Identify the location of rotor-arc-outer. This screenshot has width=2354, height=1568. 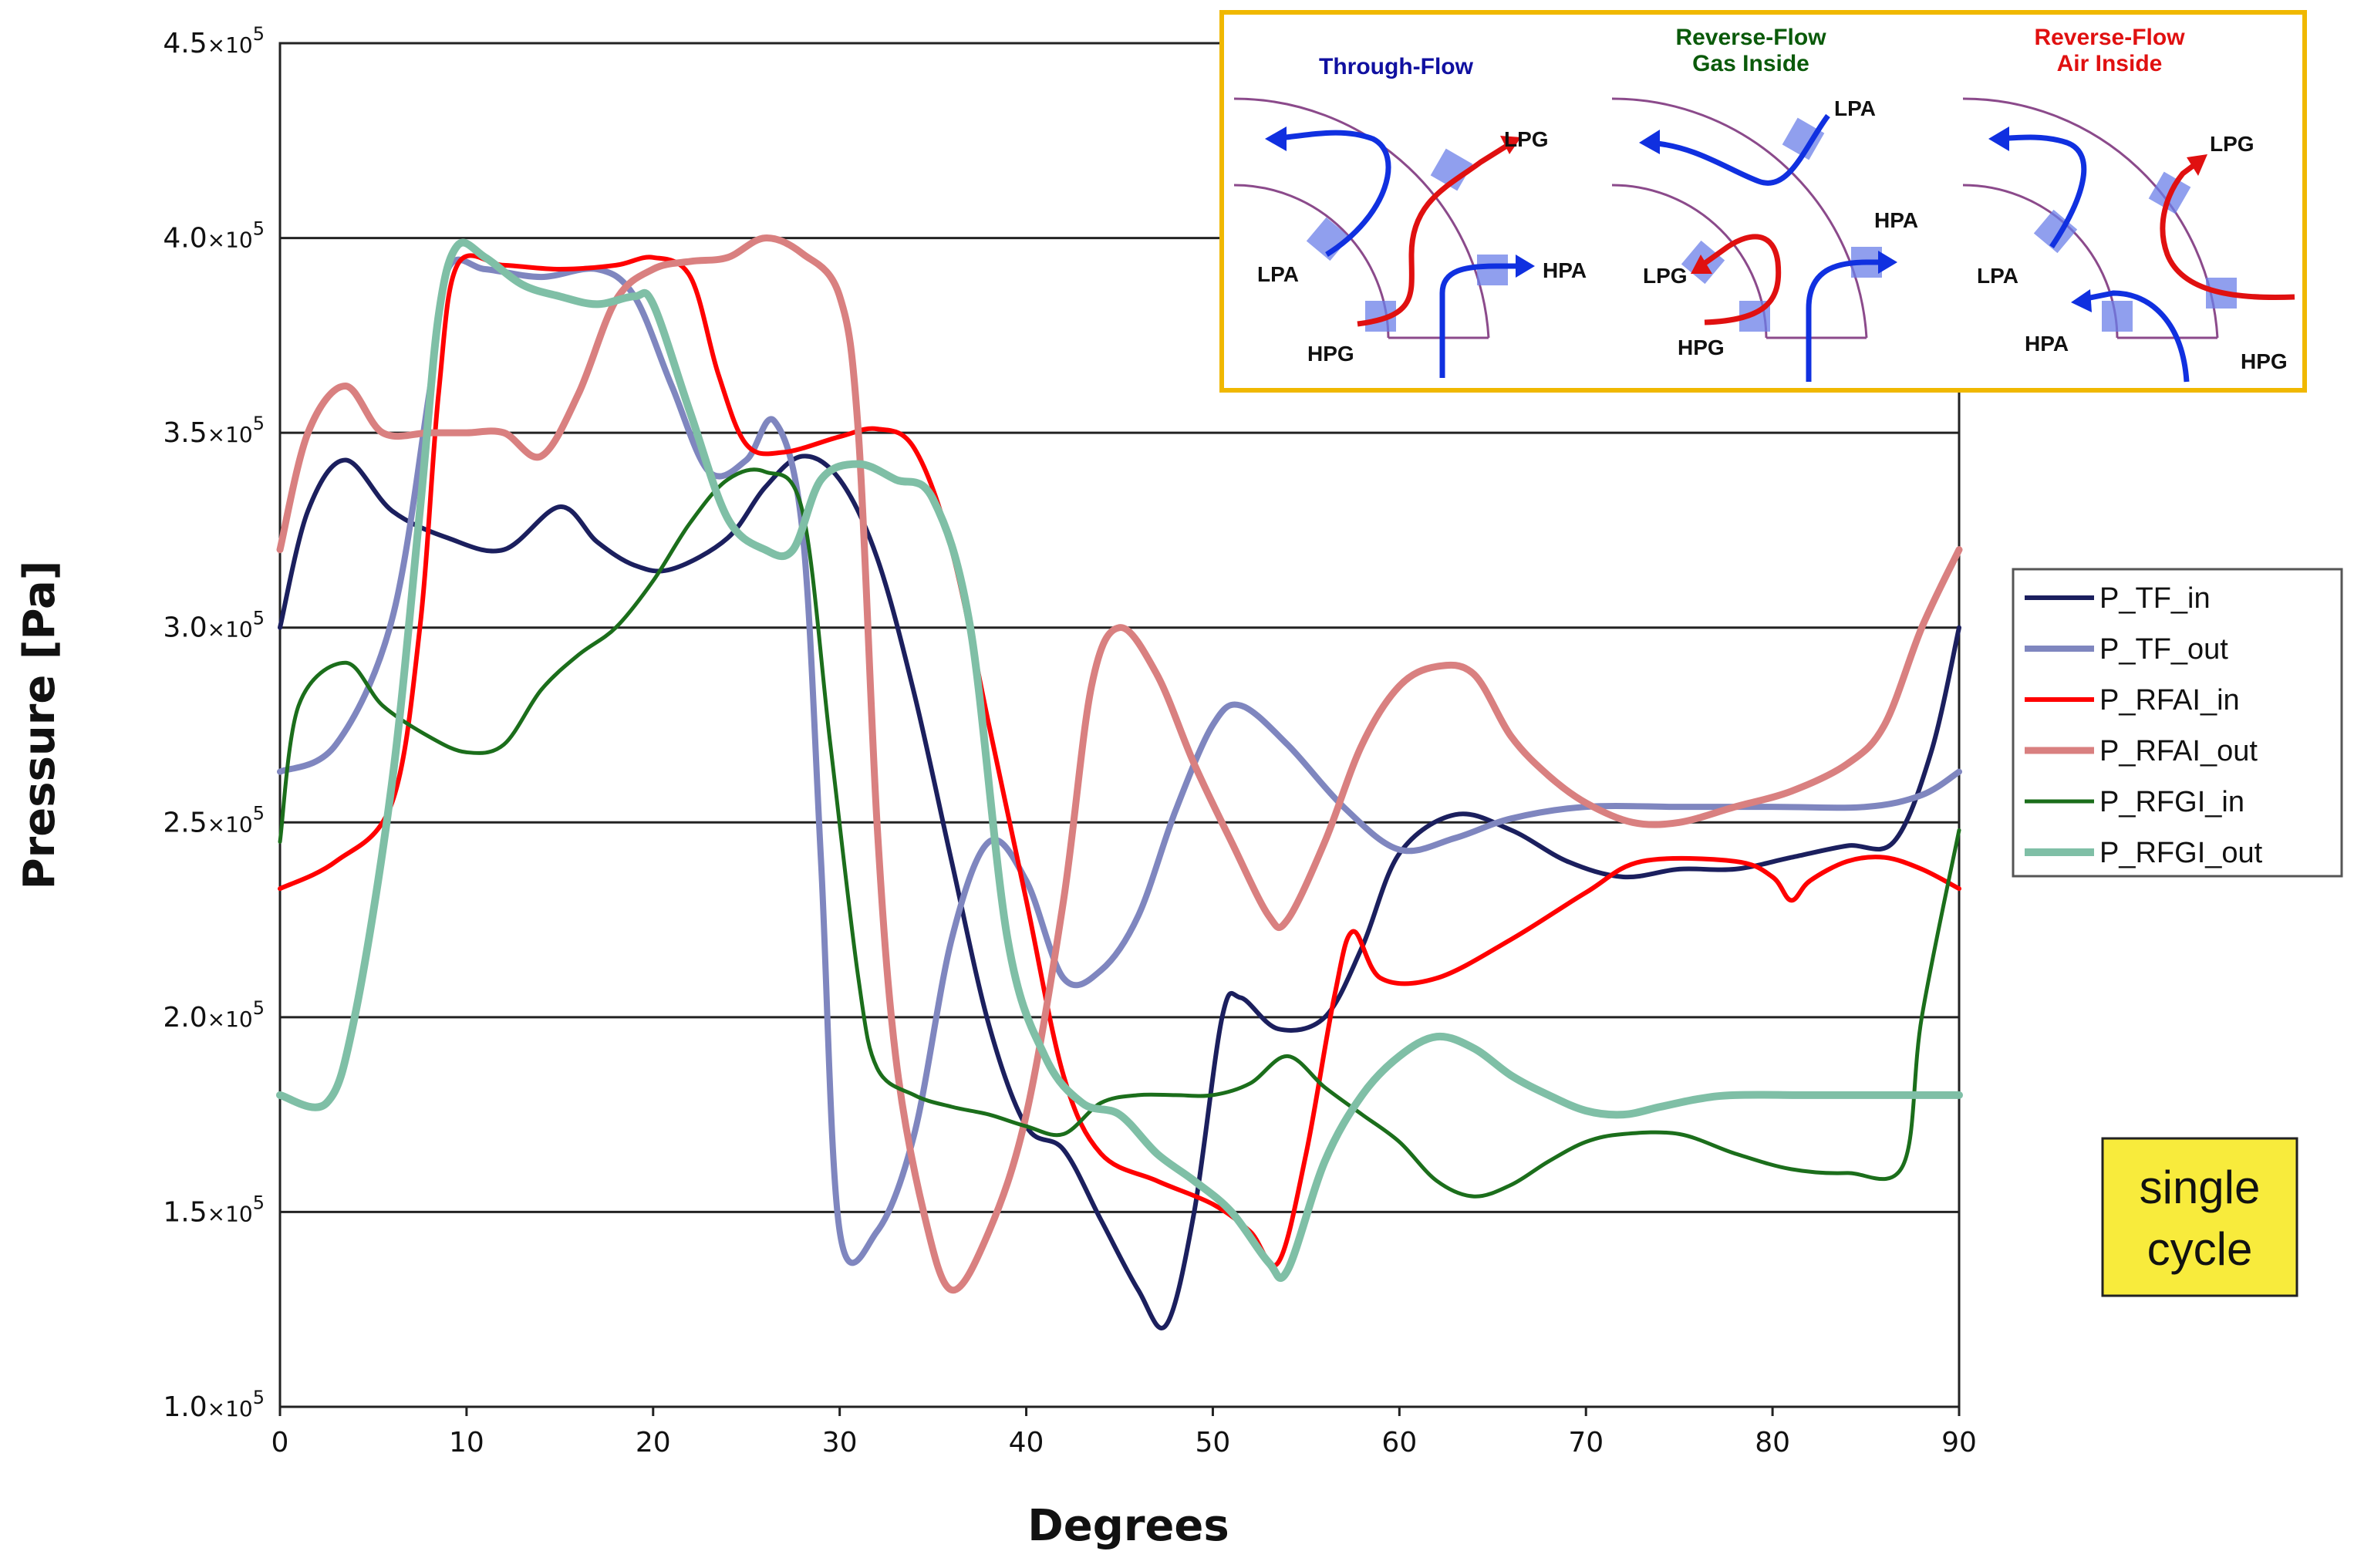
(1740, 218).